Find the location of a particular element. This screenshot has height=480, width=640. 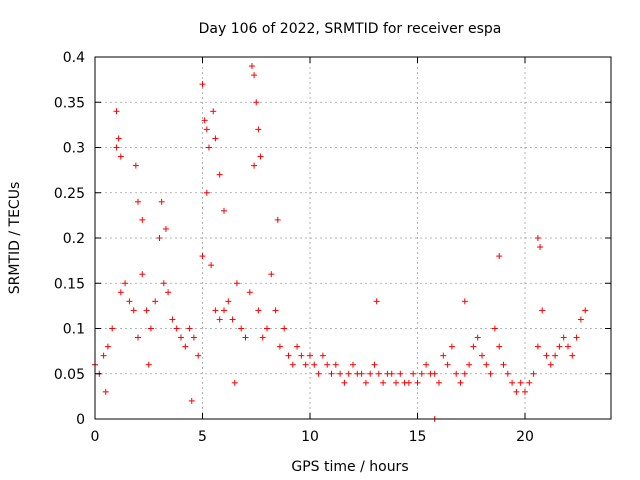

y-axis-label: SRMTID / TECUs is located at coordinates (15, 238).